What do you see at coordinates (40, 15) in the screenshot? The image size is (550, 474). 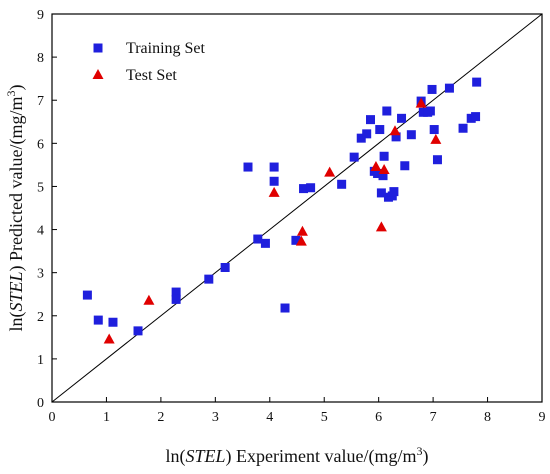 I see `y-tick-label: 9` at bounding box center [40, 15].